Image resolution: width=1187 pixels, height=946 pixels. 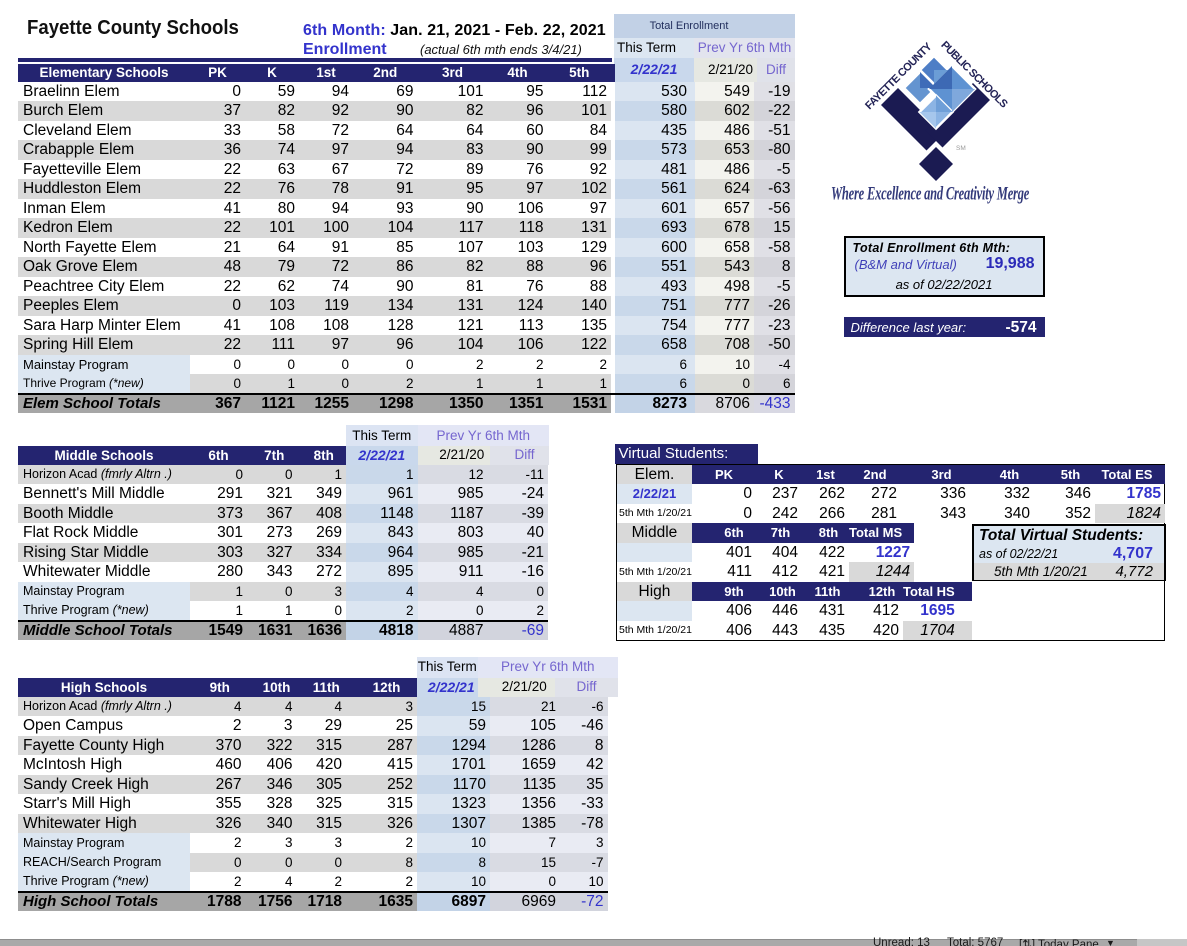 What do you see at coordinates (961, 148) in the screenshot?
I see `svg-text: SM` at bounding box center [961, 148].